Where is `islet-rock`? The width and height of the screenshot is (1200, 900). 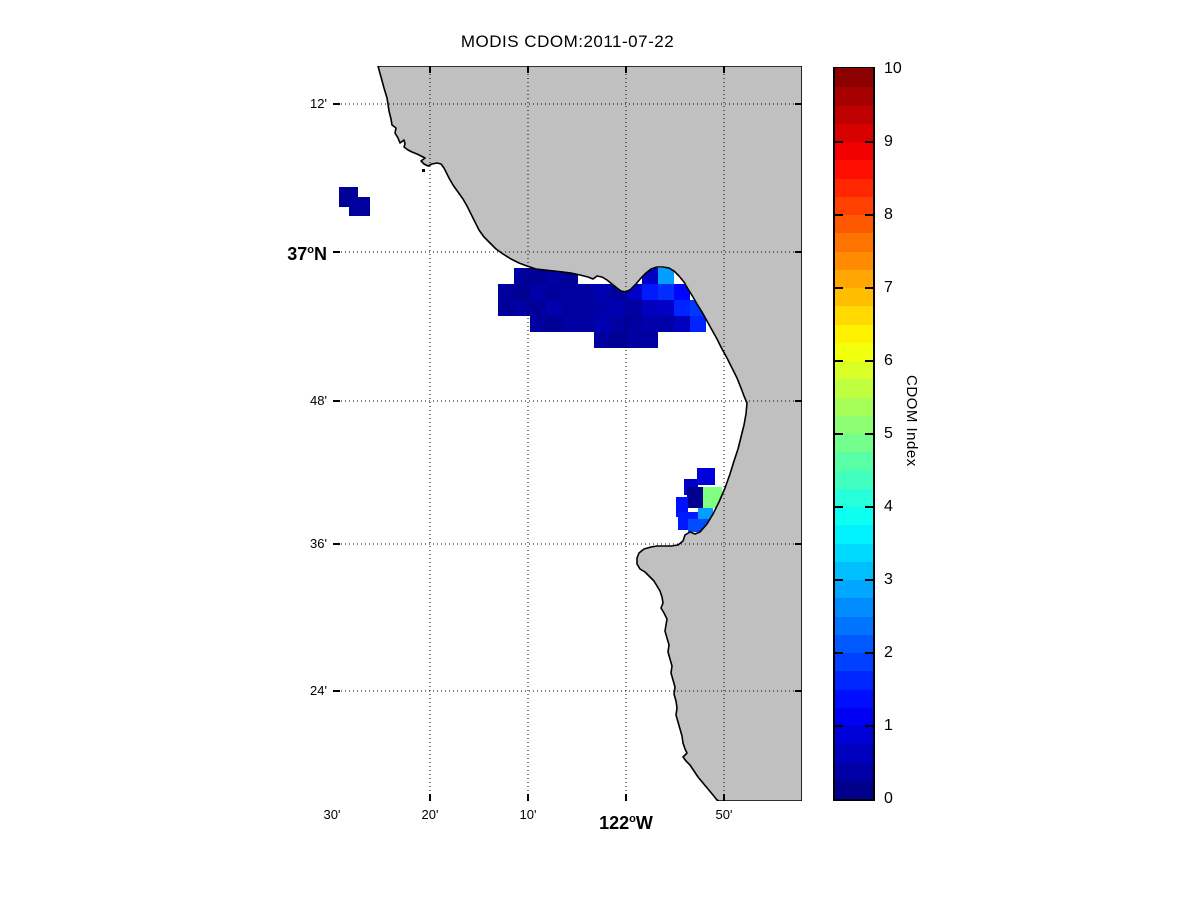
islet-rock is located at coordinates (423, 170).